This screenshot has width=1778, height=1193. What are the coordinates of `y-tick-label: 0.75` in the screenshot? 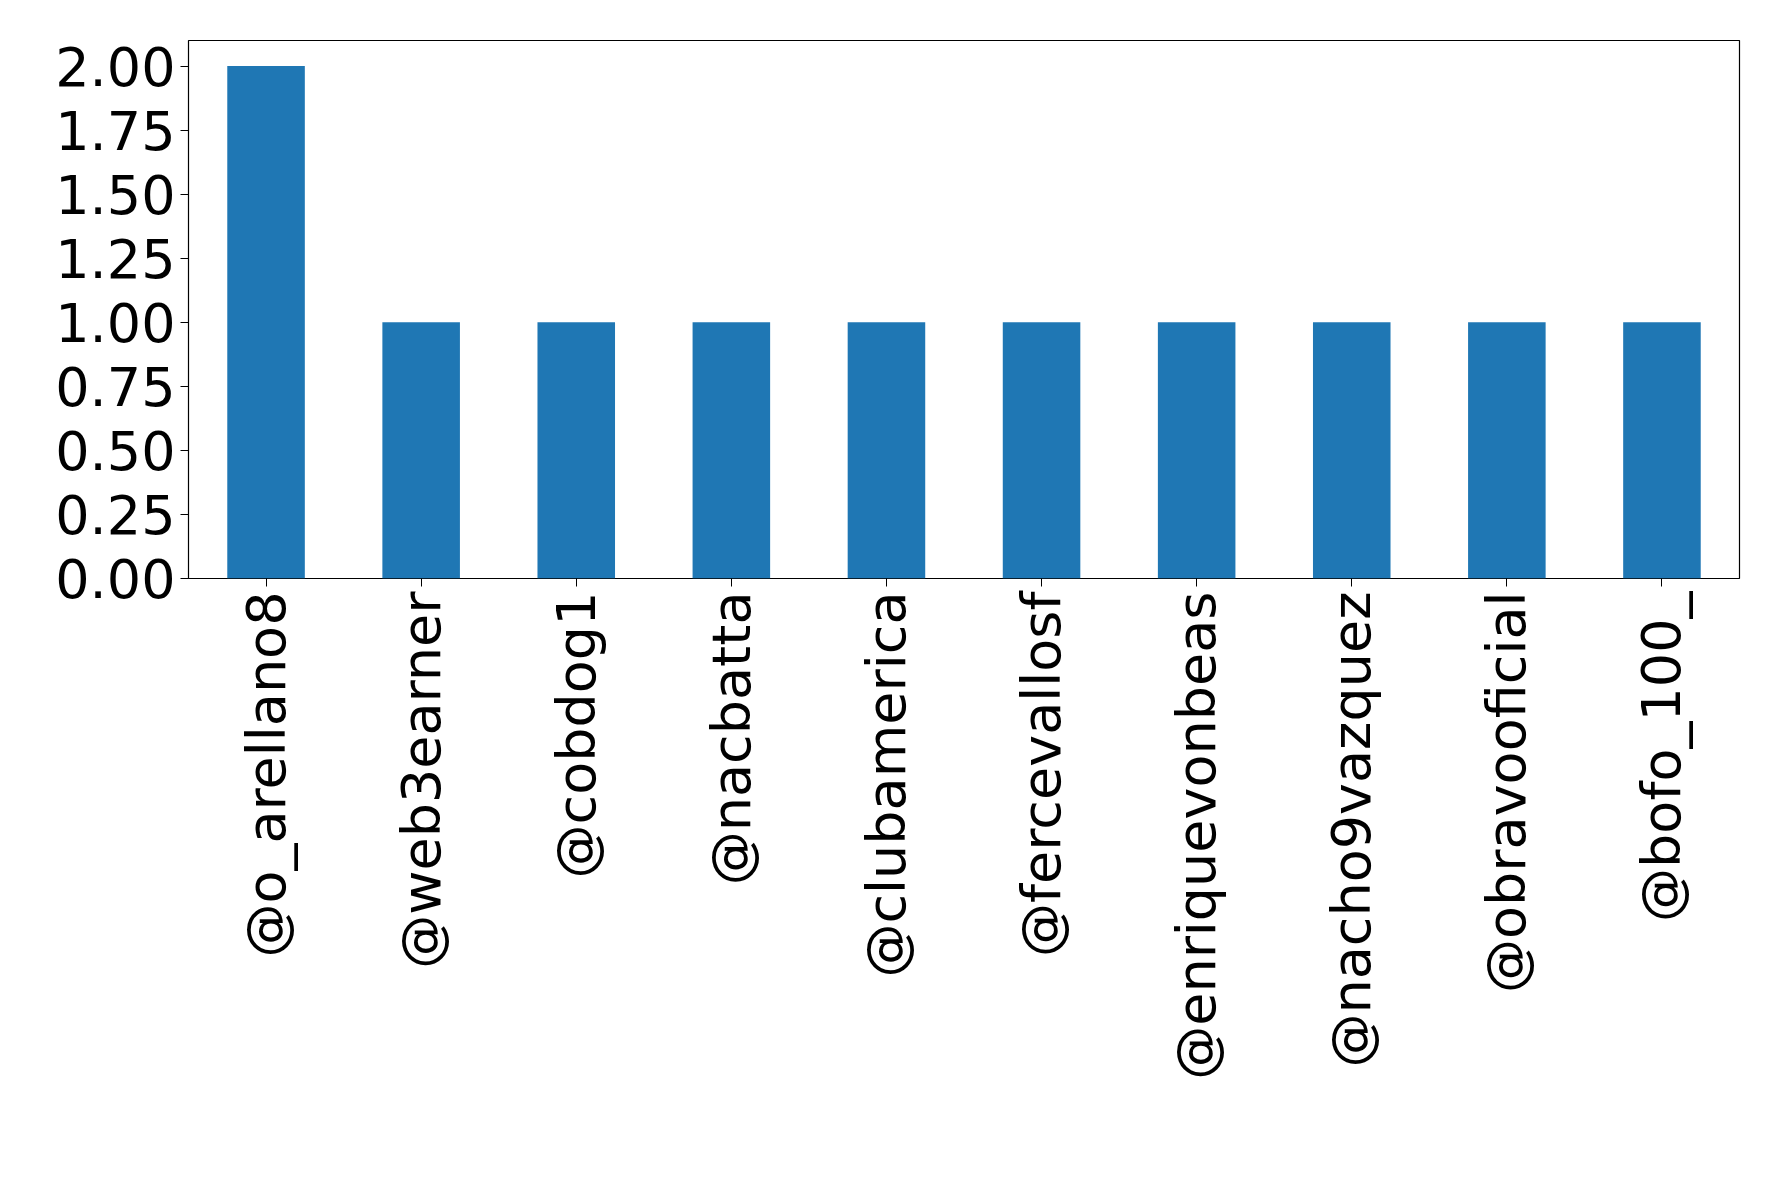 It's located at (115, 387).